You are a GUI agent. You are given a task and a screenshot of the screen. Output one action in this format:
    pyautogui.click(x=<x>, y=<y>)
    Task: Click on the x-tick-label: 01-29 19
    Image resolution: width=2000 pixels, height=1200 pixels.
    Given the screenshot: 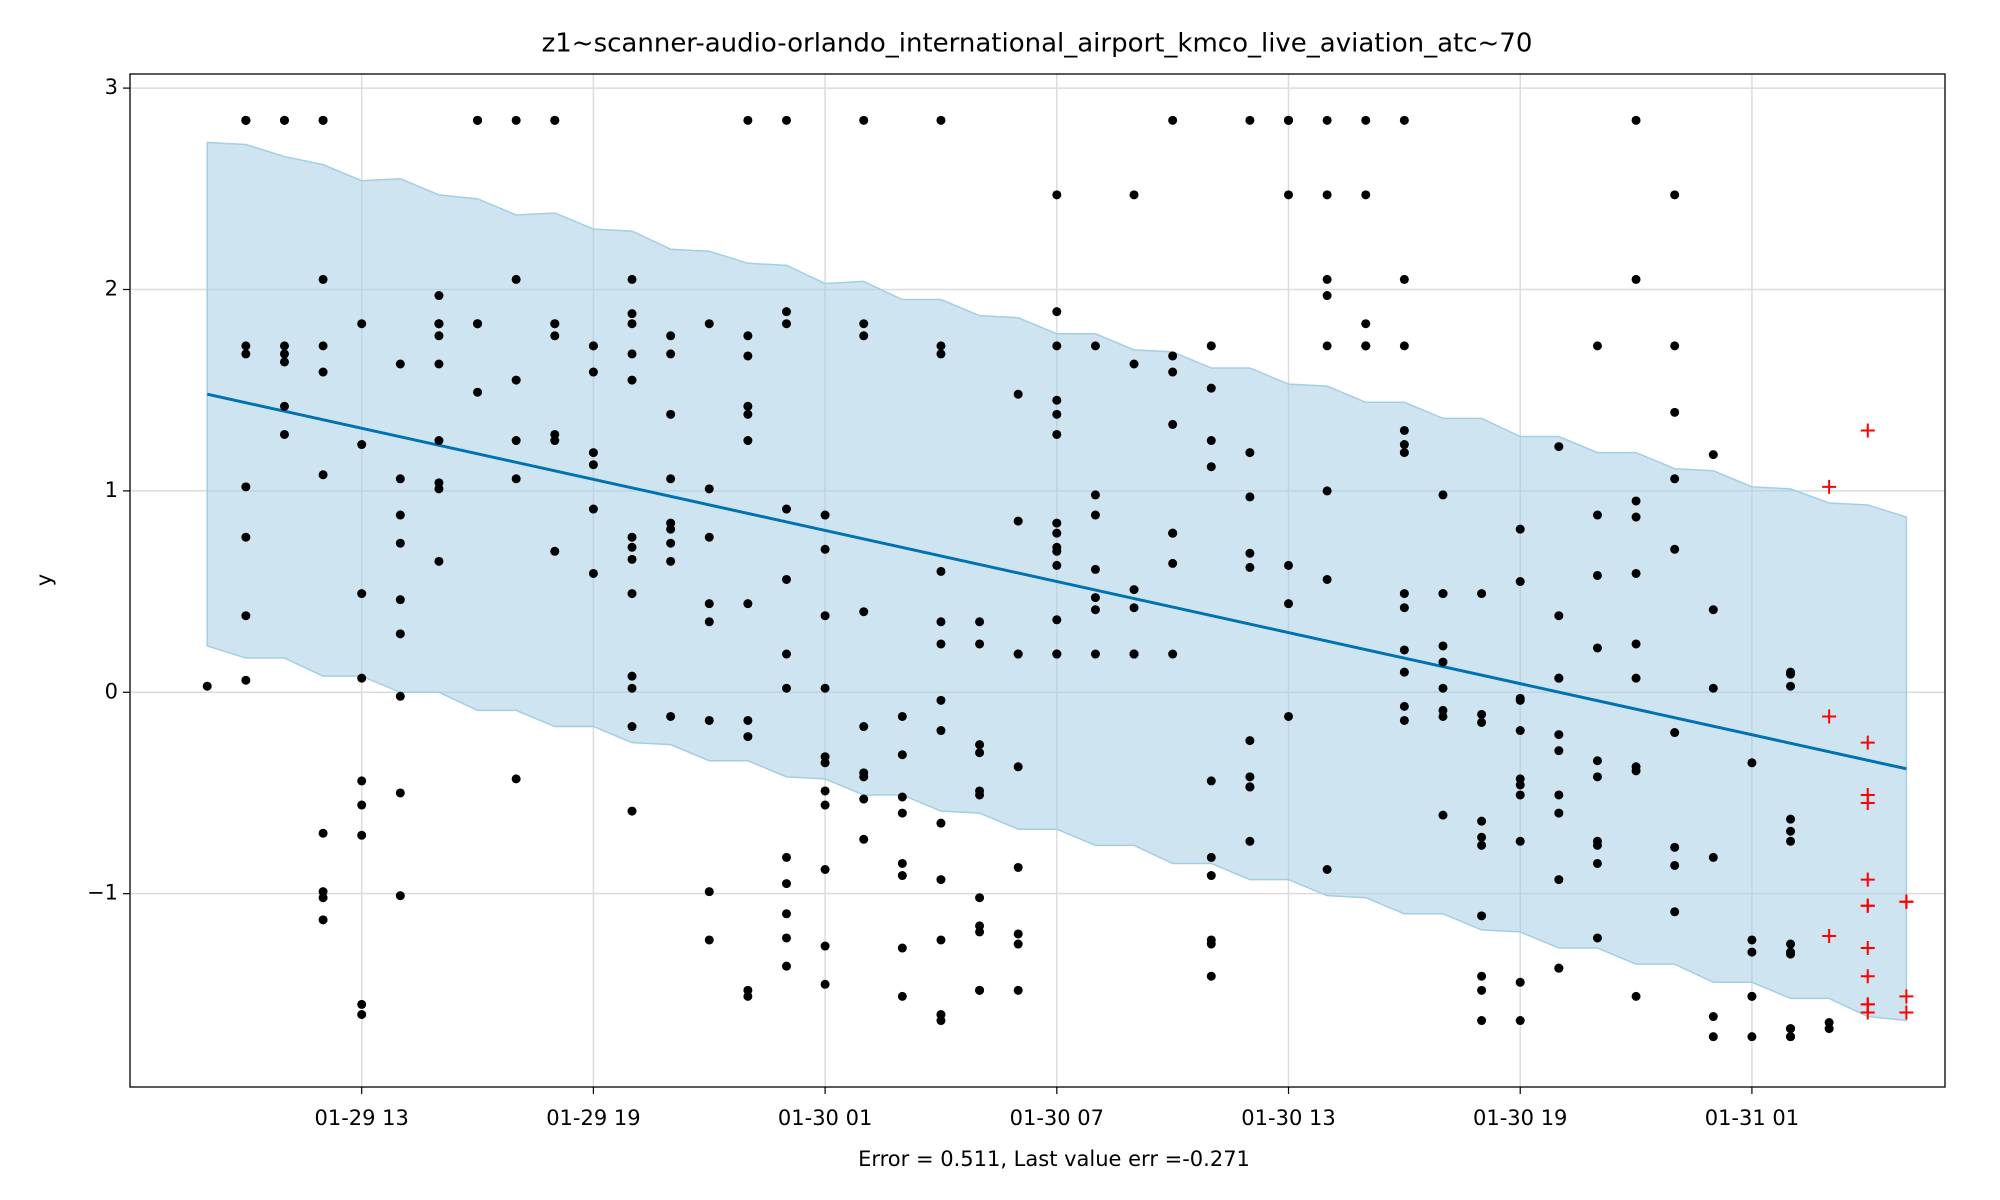 What is the action you would take?
    pyautogui.click(x=593, y=1118)
    